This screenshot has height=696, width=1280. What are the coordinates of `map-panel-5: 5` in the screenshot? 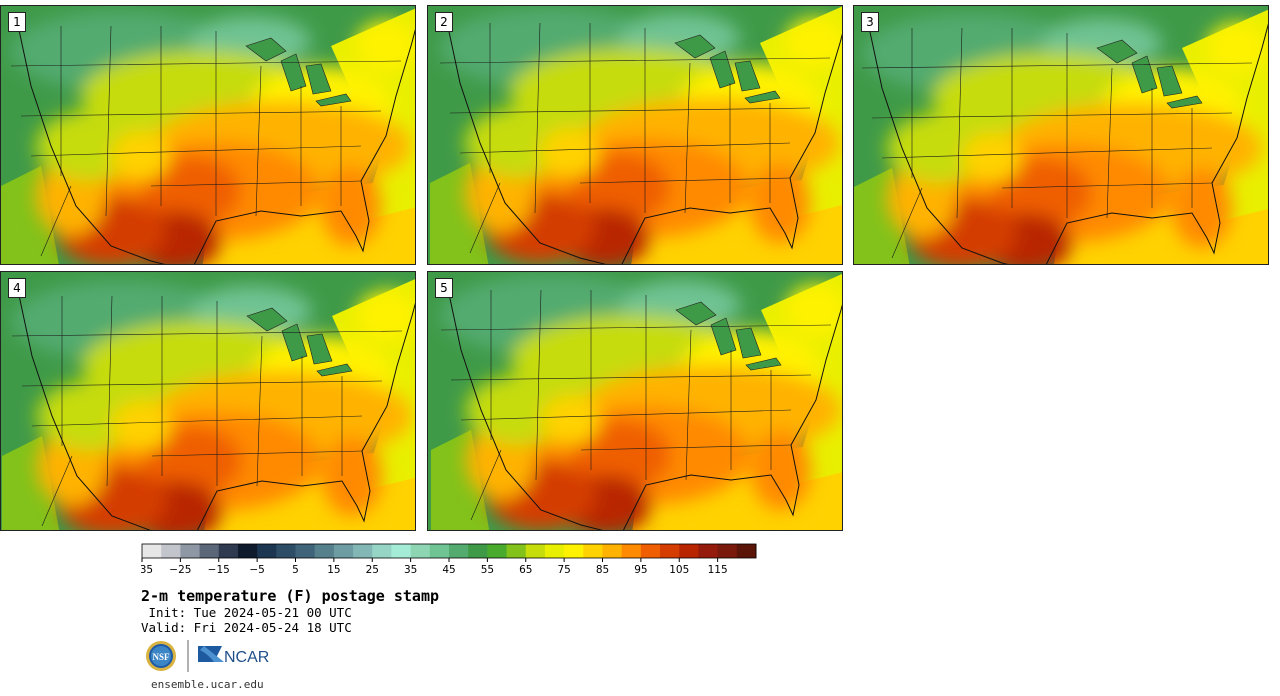 It's located at (635, 401).